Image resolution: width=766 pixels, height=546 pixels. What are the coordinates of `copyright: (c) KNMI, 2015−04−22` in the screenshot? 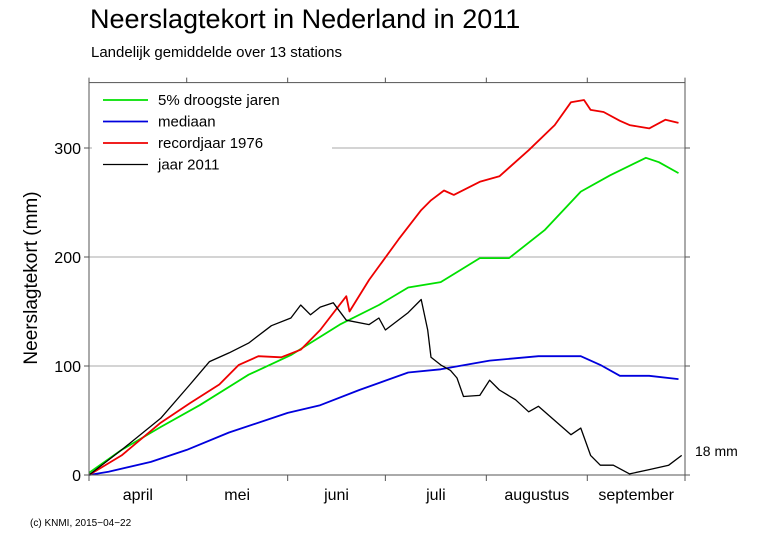 It's located at (81, 523).